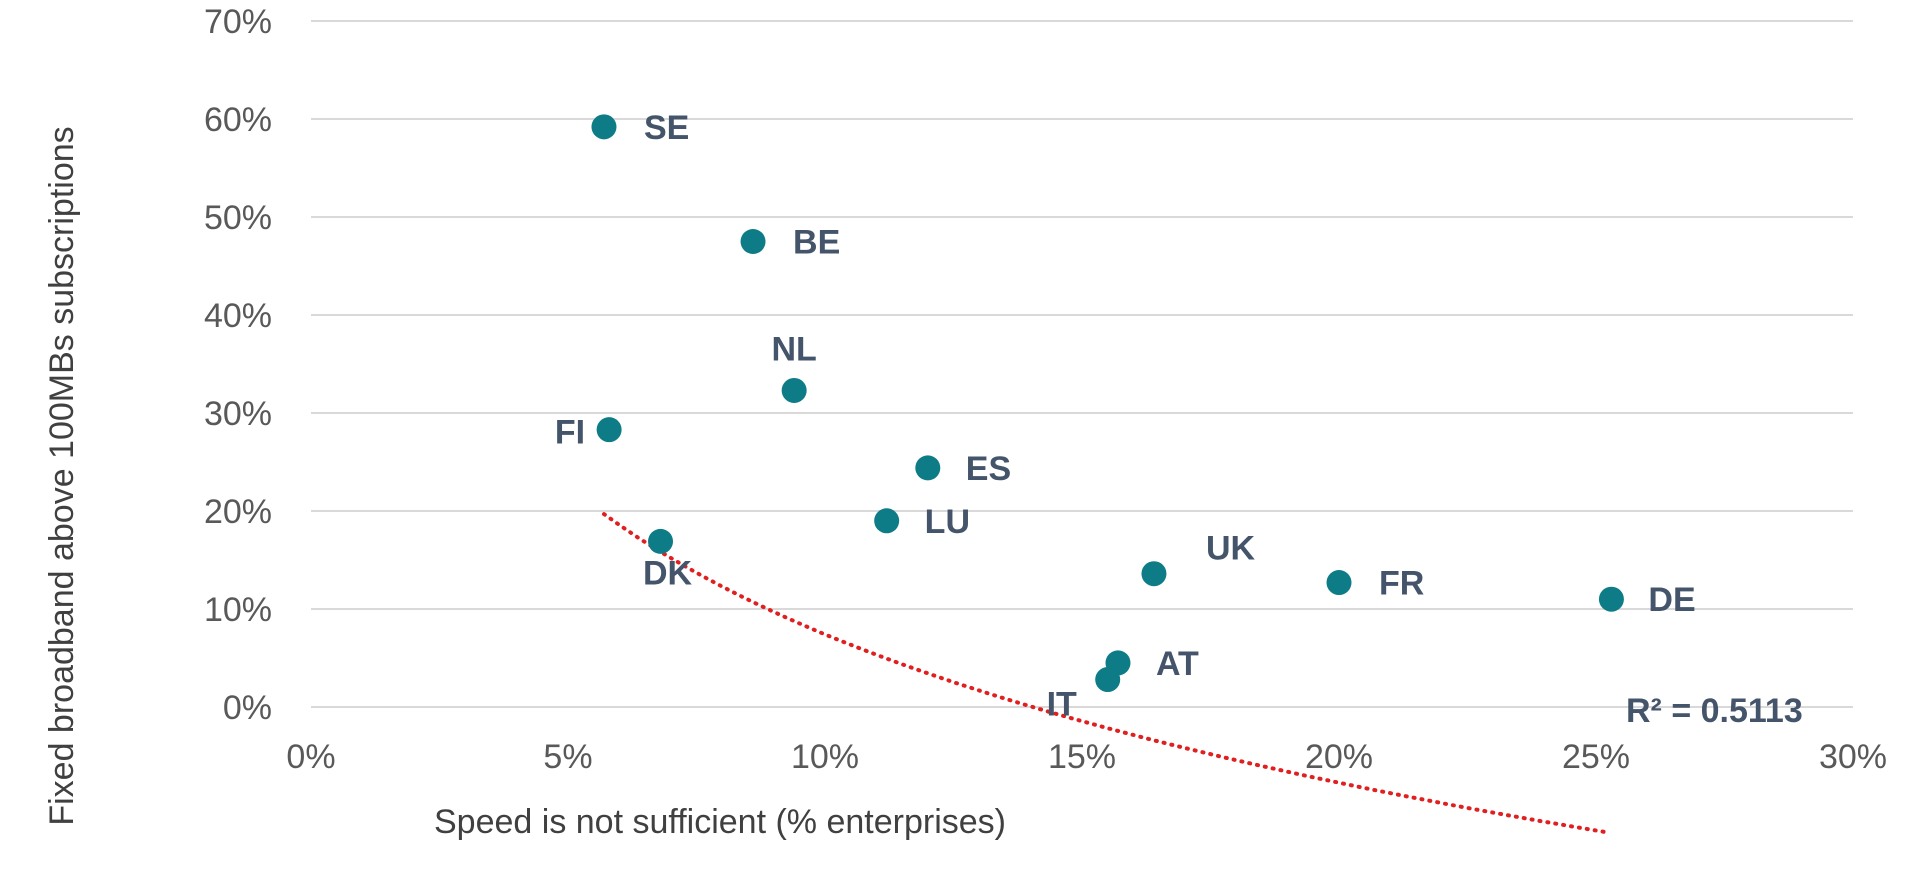 This screenshot has height=871, width=1920. Describe the element at coordinates (1082, 757) in the screenshot. I see `x-tick-label: 15%` at that location.